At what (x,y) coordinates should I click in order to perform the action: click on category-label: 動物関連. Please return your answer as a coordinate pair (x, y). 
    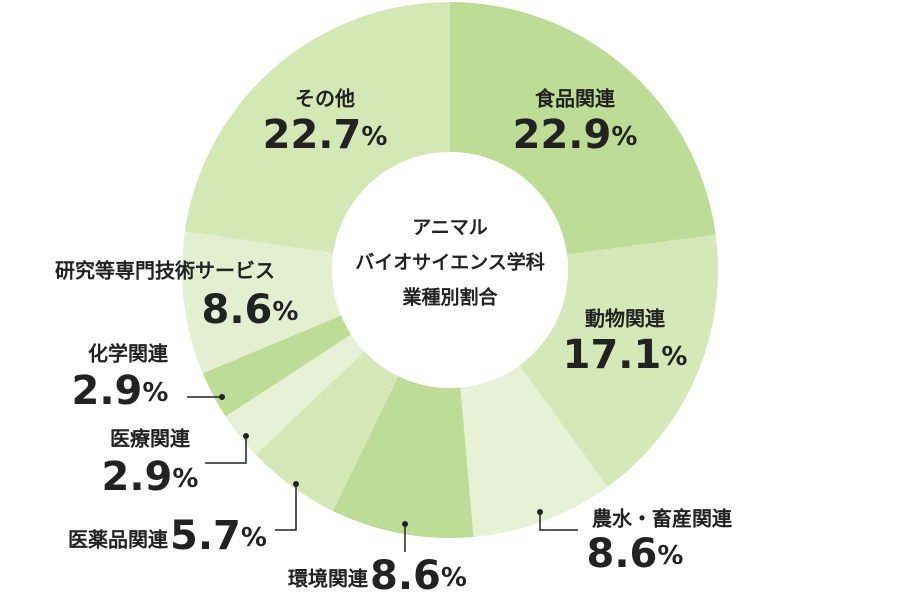
    Looking at the image, I should click on (625, 319).